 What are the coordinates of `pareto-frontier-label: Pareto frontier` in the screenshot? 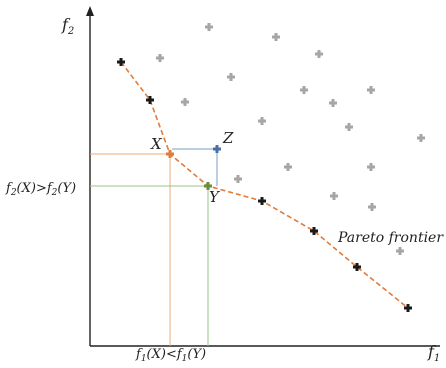 It's located at (390, 238).